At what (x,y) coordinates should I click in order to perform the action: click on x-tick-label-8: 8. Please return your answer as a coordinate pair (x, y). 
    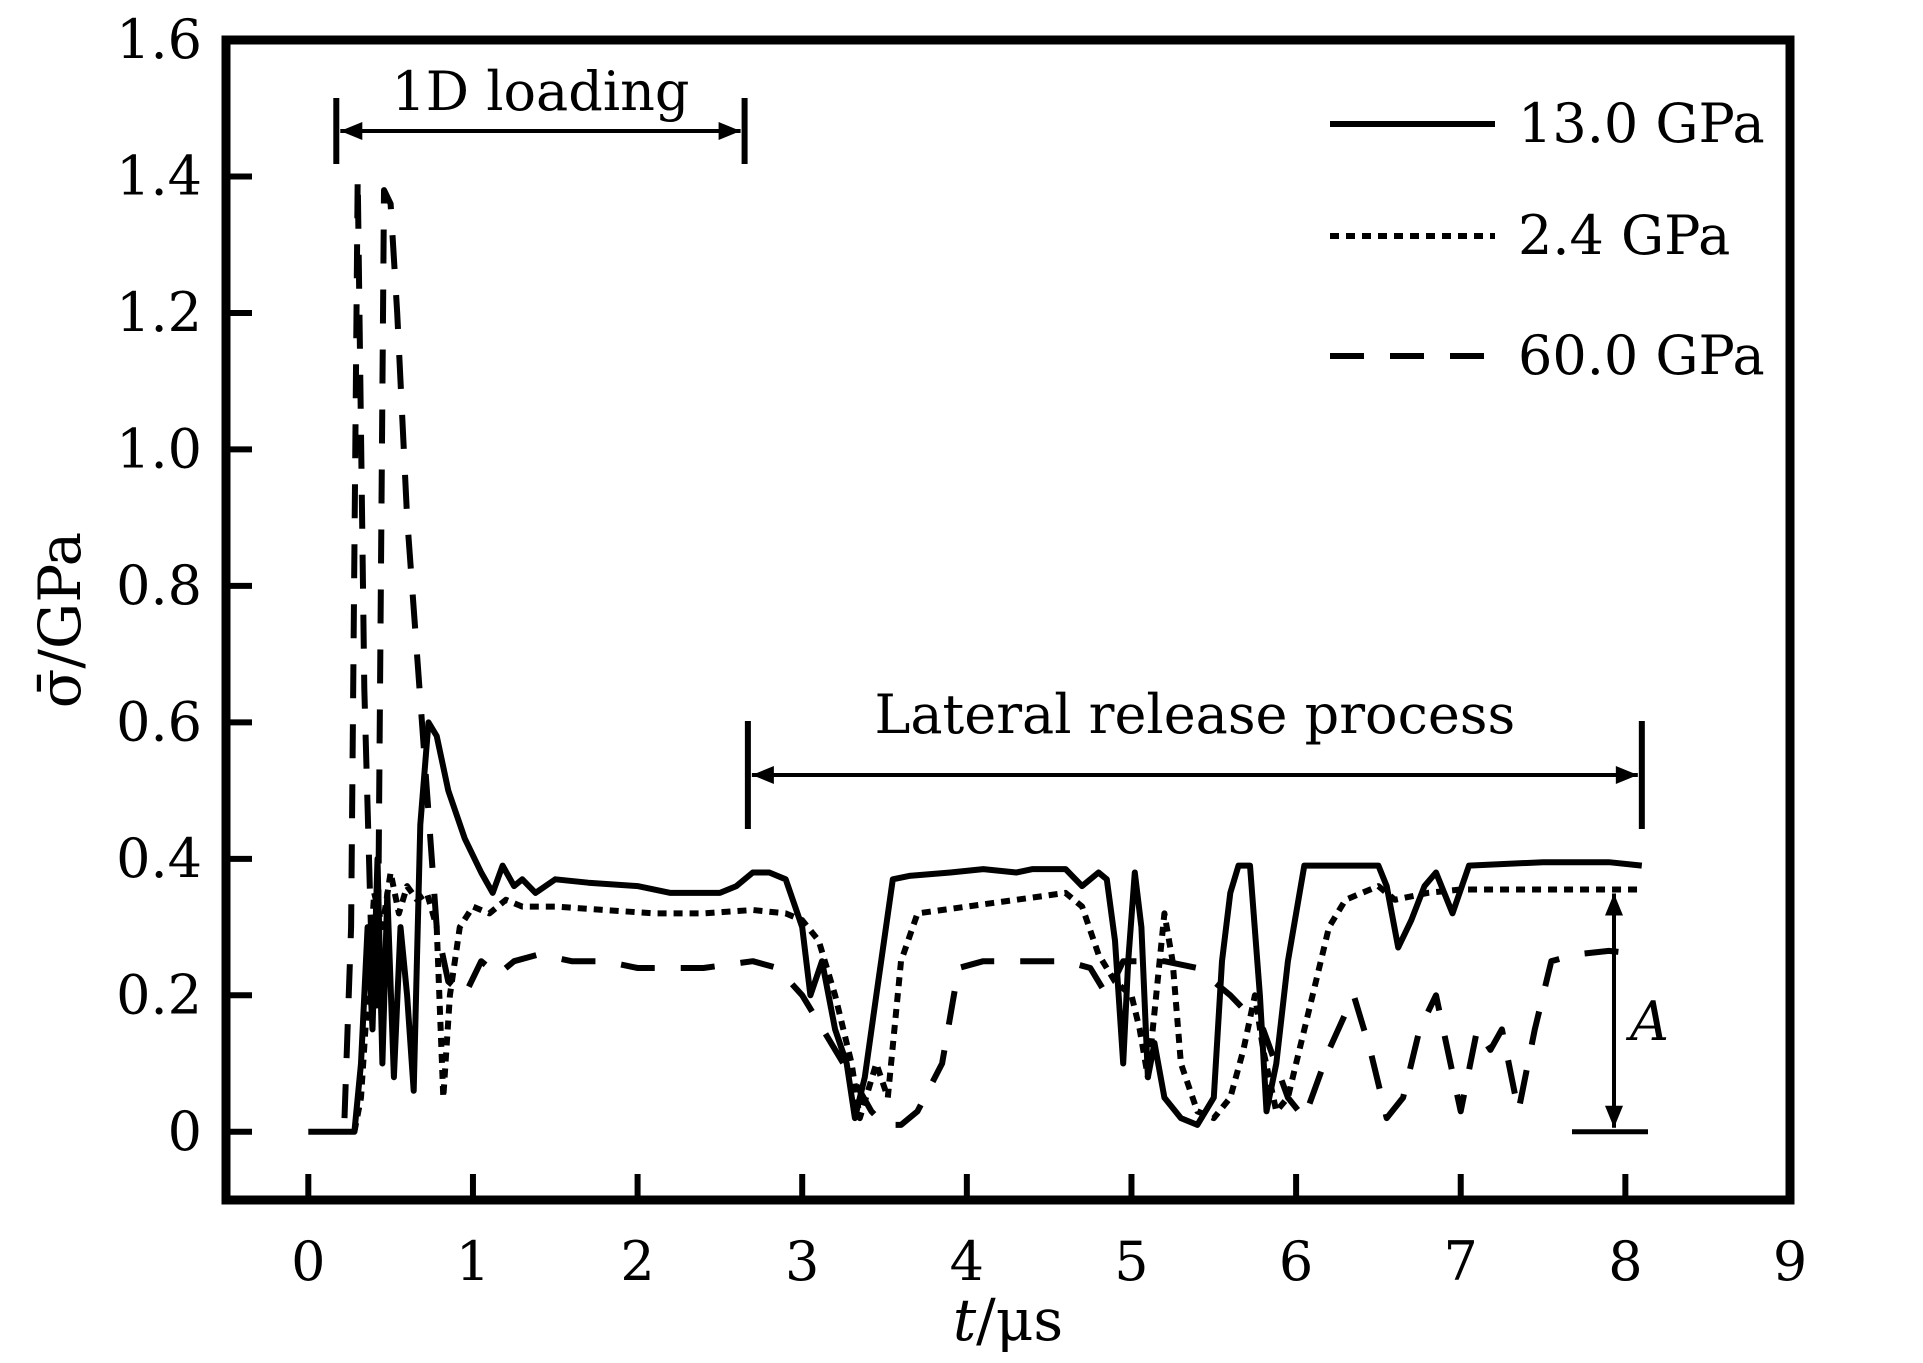
    Looking at the image, I should click on (1625, 1261).